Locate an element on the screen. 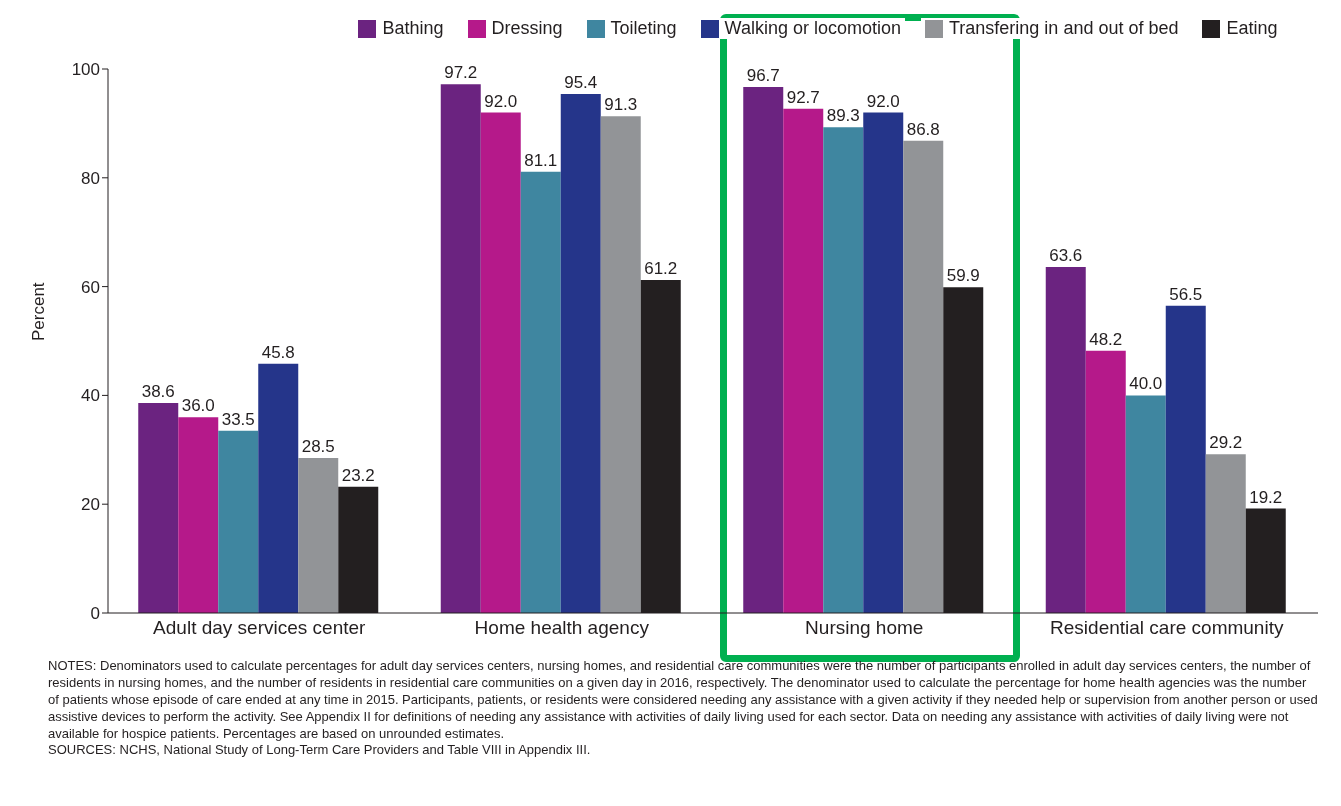 The width and height of the screenshot is (1341, 806). legend-label: Eating is located at coordinates (1252, 28).